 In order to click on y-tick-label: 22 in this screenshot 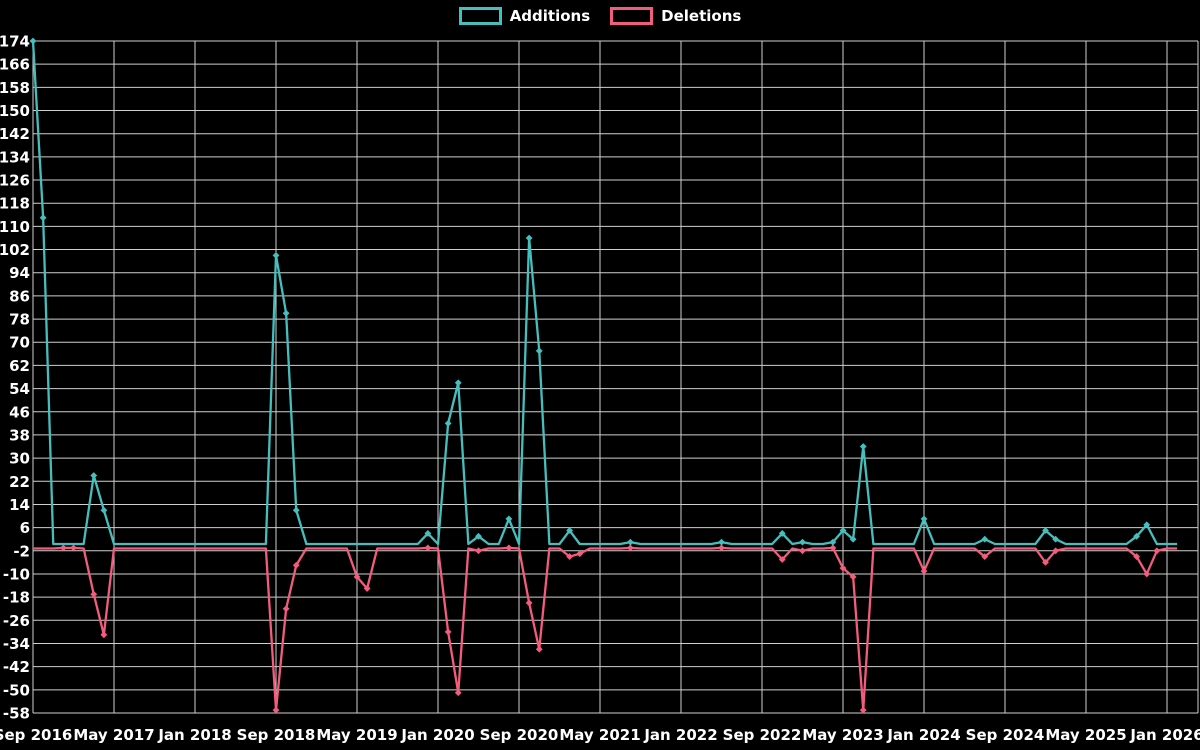, I will do `click(19, 482)`.